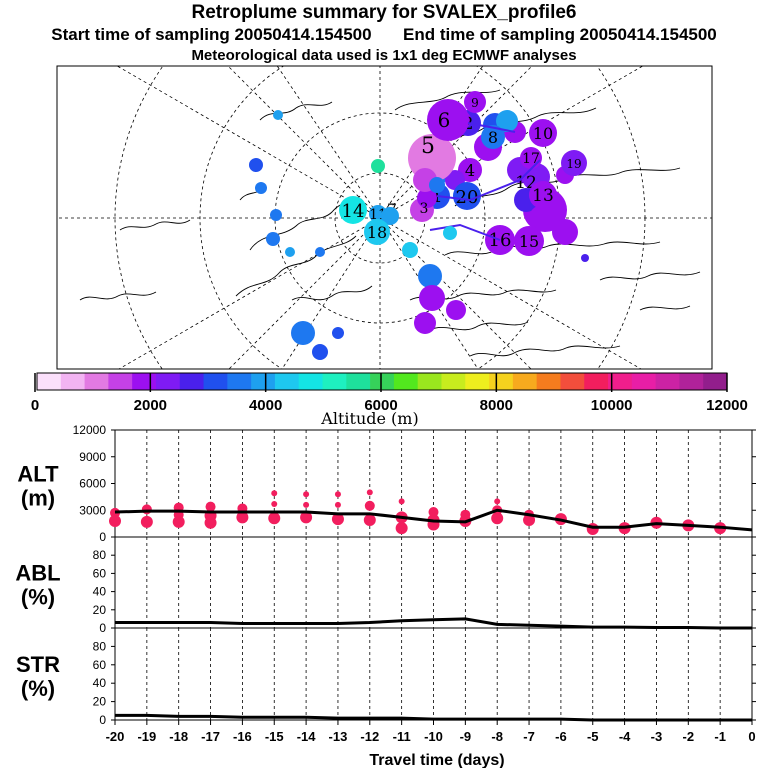  I want to click on svg-text: 15, so click(529, 241).